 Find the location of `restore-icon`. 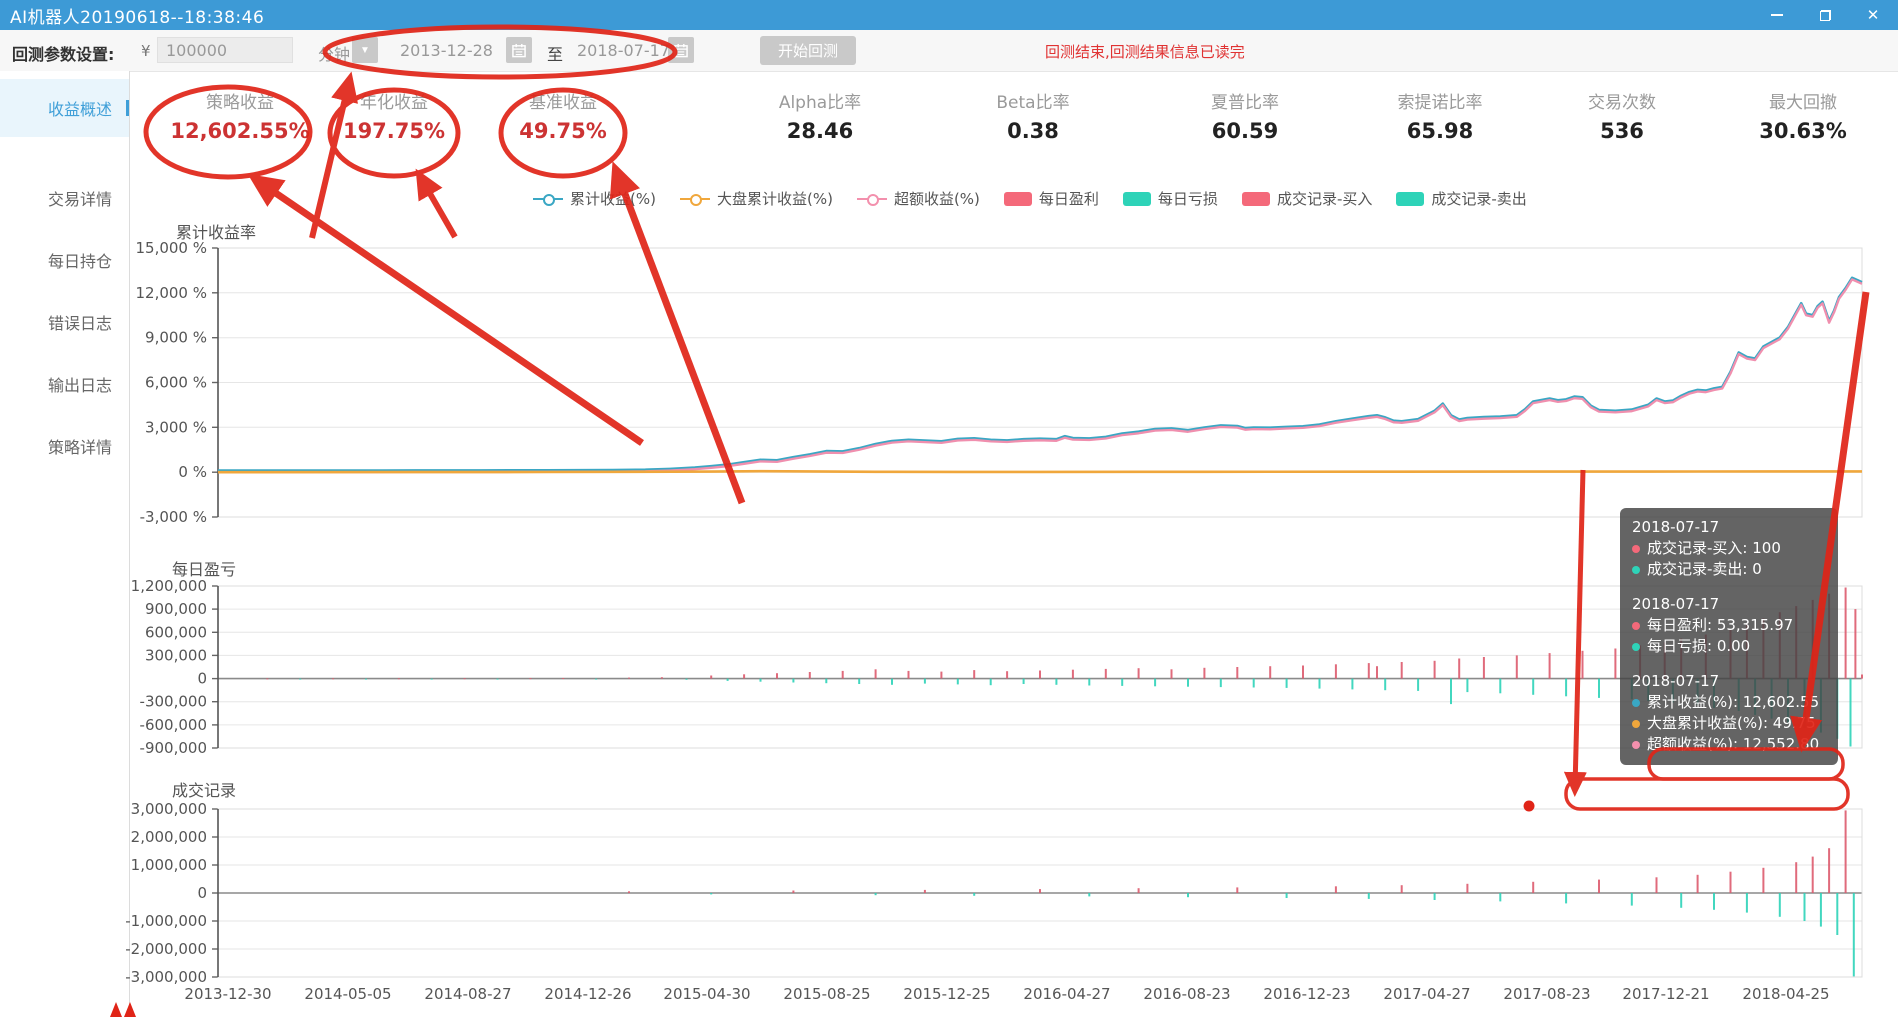

restore-icon is located at coordinates (1825, 15).